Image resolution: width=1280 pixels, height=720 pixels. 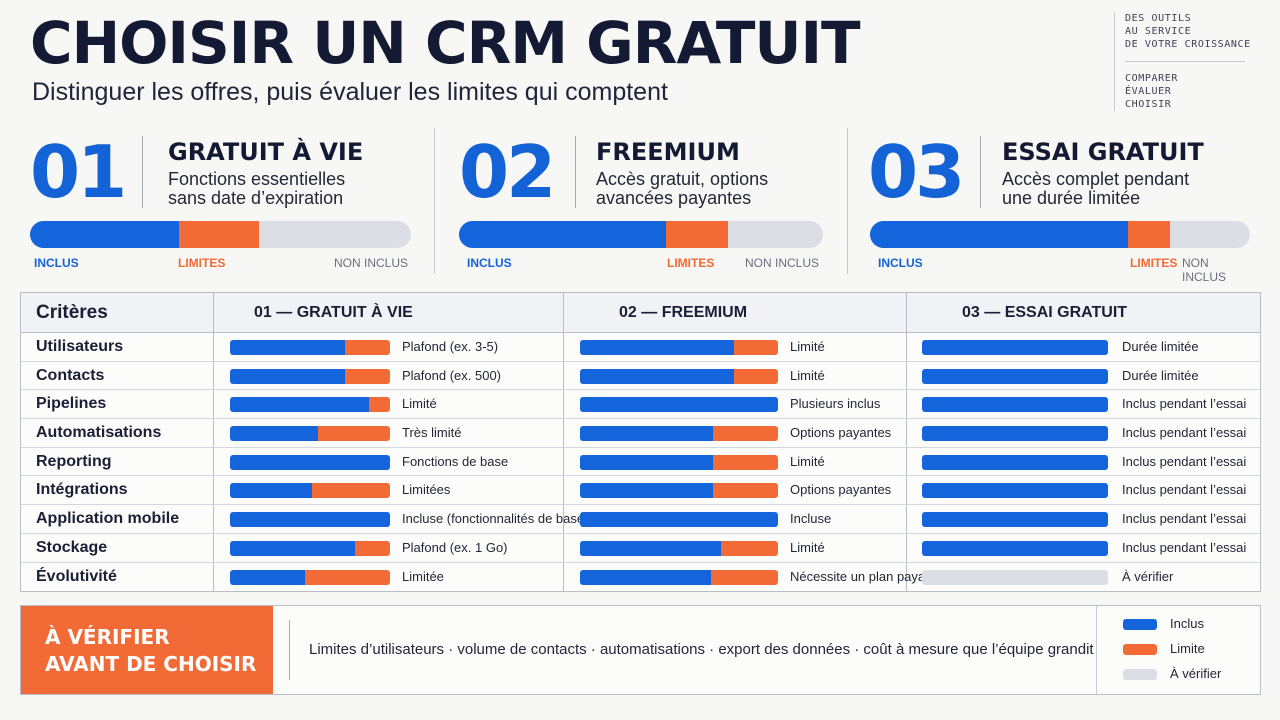 I want to click on bar-label-not-included: NON INCLUS, so click(x=1204, y=270).